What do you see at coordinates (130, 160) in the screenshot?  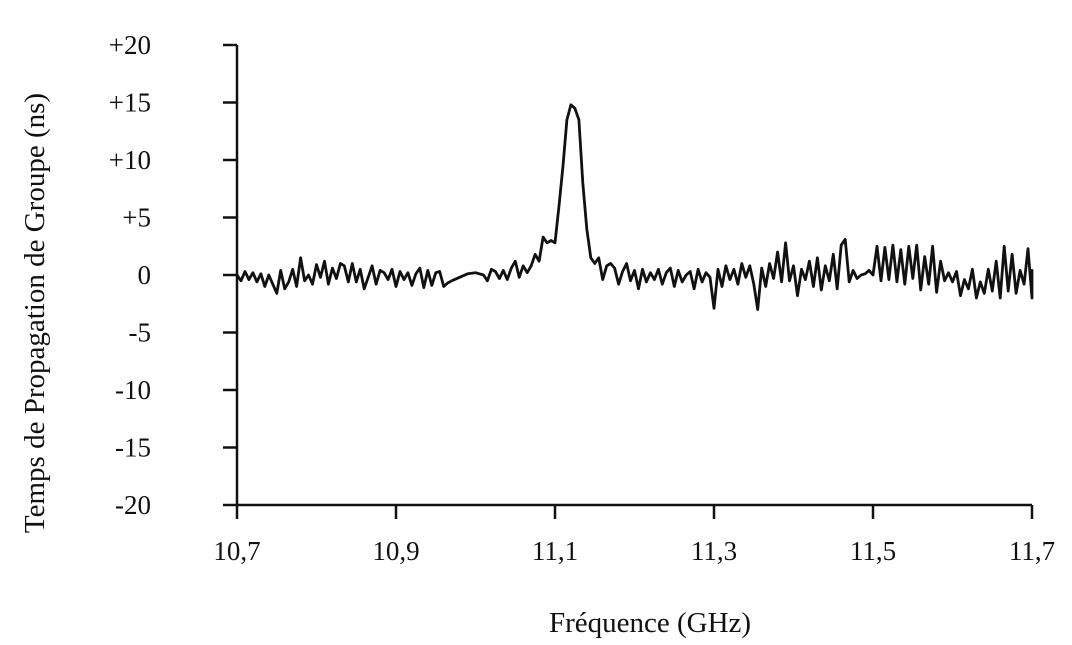 I see `y-tick-label: +10` at bounding box center [130, 160].